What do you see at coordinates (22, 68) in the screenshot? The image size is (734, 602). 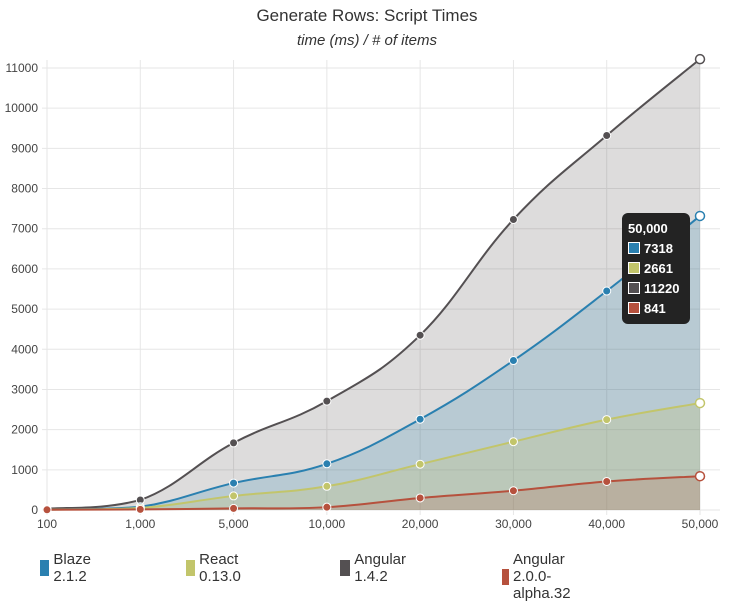 I see `y-tick-label: 11000` at bounding box center [22, 68].